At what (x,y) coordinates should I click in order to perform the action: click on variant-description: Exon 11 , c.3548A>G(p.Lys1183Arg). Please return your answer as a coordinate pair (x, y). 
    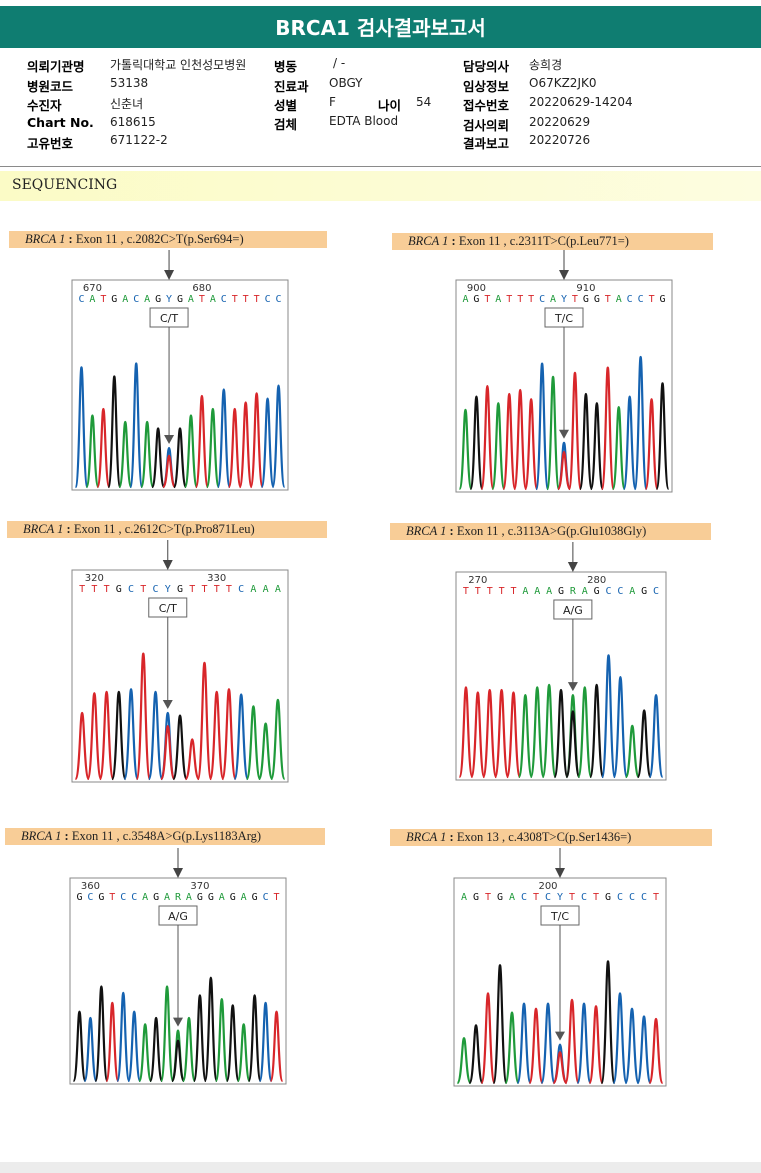
    Looking at the image, I should click on (166, 836).